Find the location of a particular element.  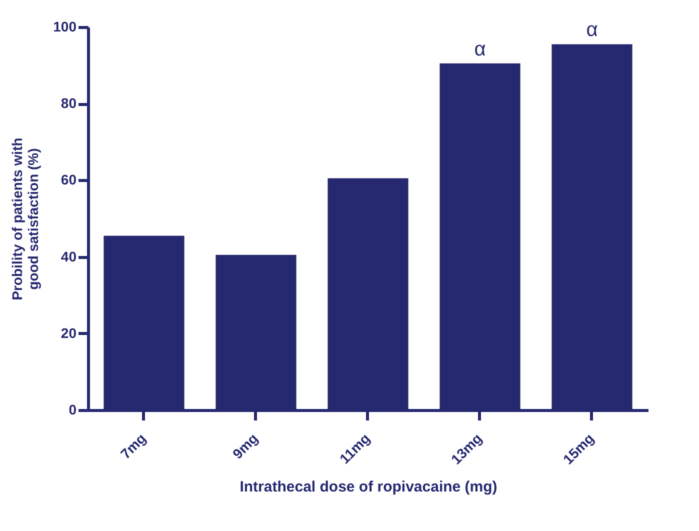

y-tick-label: 0 is located at coordinates (72, 410).